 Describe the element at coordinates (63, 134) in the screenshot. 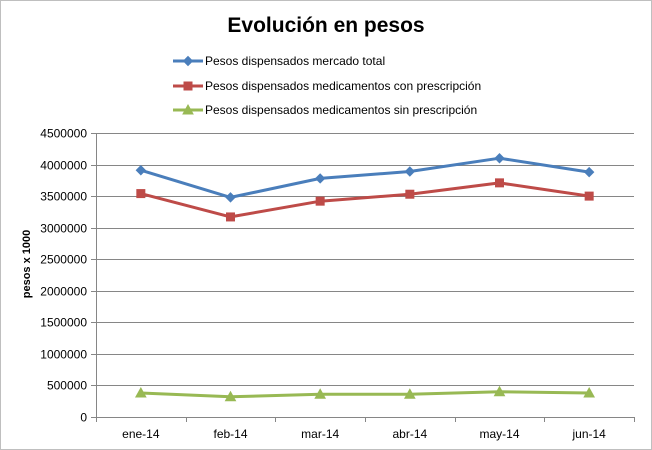

I see `y-tick-label: 4500000` at that location.